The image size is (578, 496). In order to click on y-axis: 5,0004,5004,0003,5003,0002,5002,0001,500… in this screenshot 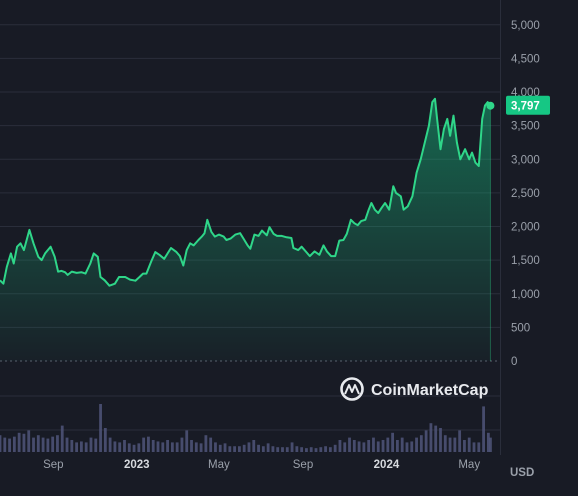, I will do `click(525, 194)`.